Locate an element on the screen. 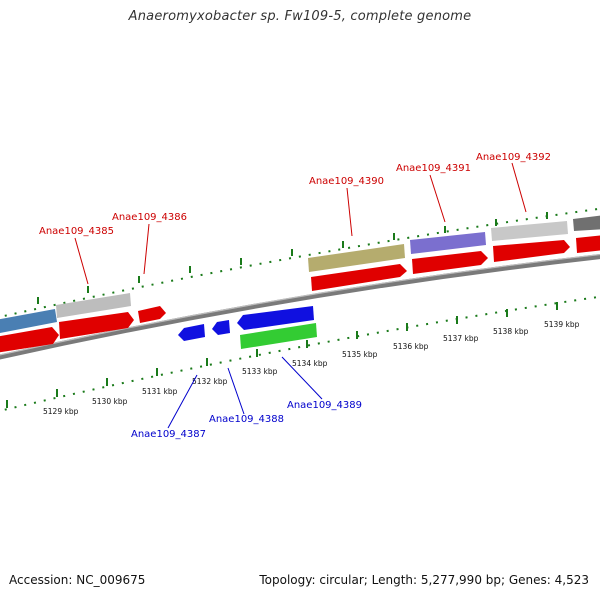  kbp-label-5129: 5129 kbp is located at coordinates (61, 411).